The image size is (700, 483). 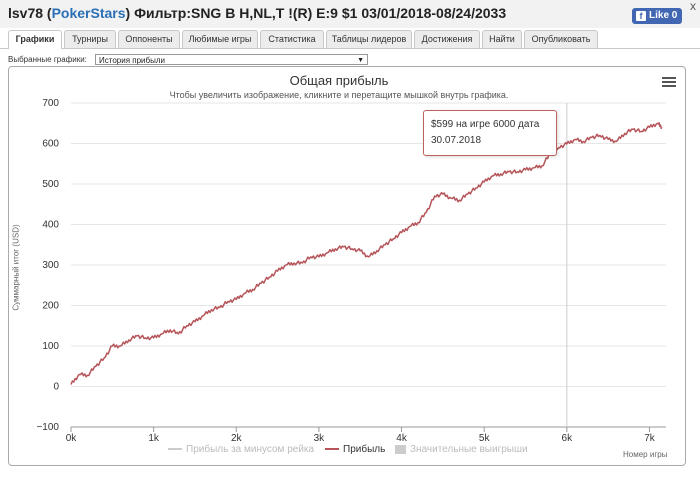 I want to click on legend-big-wins-symbol, so click(x=400, y=449).